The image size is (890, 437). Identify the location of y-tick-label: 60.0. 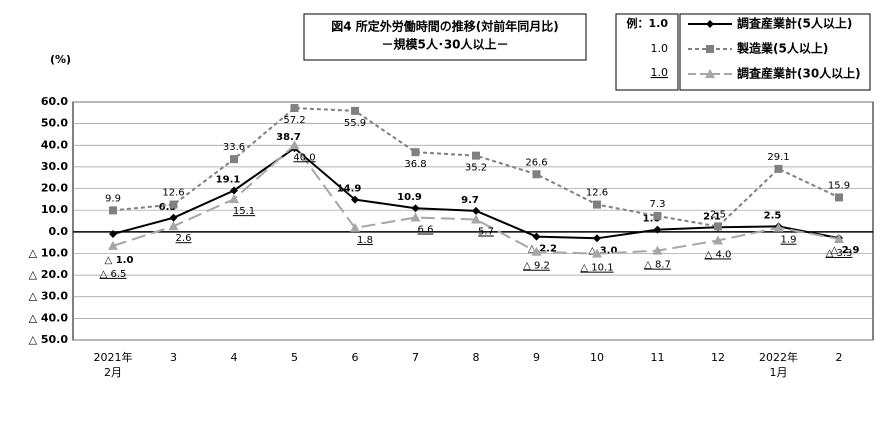
(54, 101).